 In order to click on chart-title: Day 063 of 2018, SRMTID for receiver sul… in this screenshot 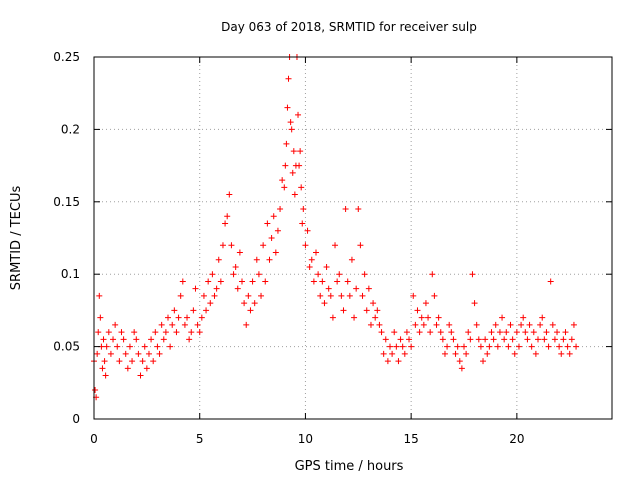, I will do `click(349, 27)`.